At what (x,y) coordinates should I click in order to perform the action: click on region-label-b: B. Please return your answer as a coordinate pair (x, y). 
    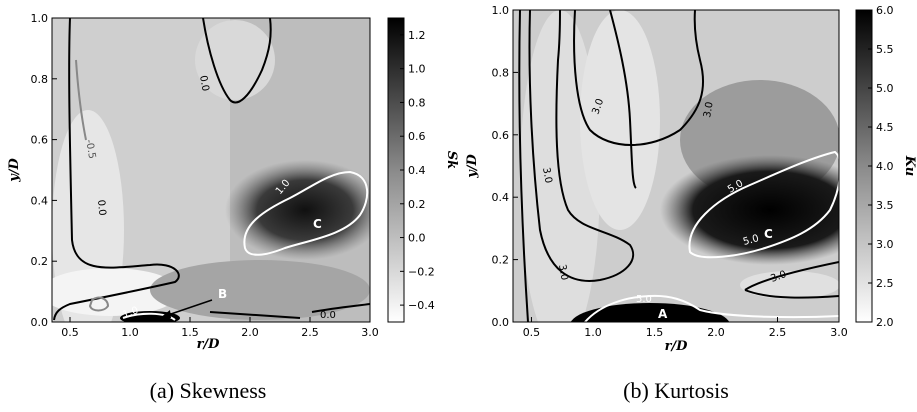
    Looking at the image, I should click on (222, 294).